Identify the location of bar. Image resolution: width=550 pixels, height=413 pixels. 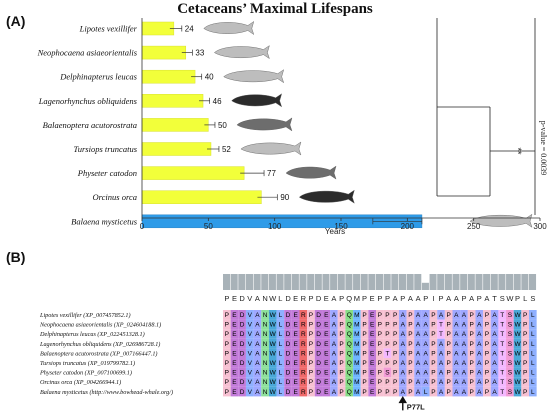
(193, 173).